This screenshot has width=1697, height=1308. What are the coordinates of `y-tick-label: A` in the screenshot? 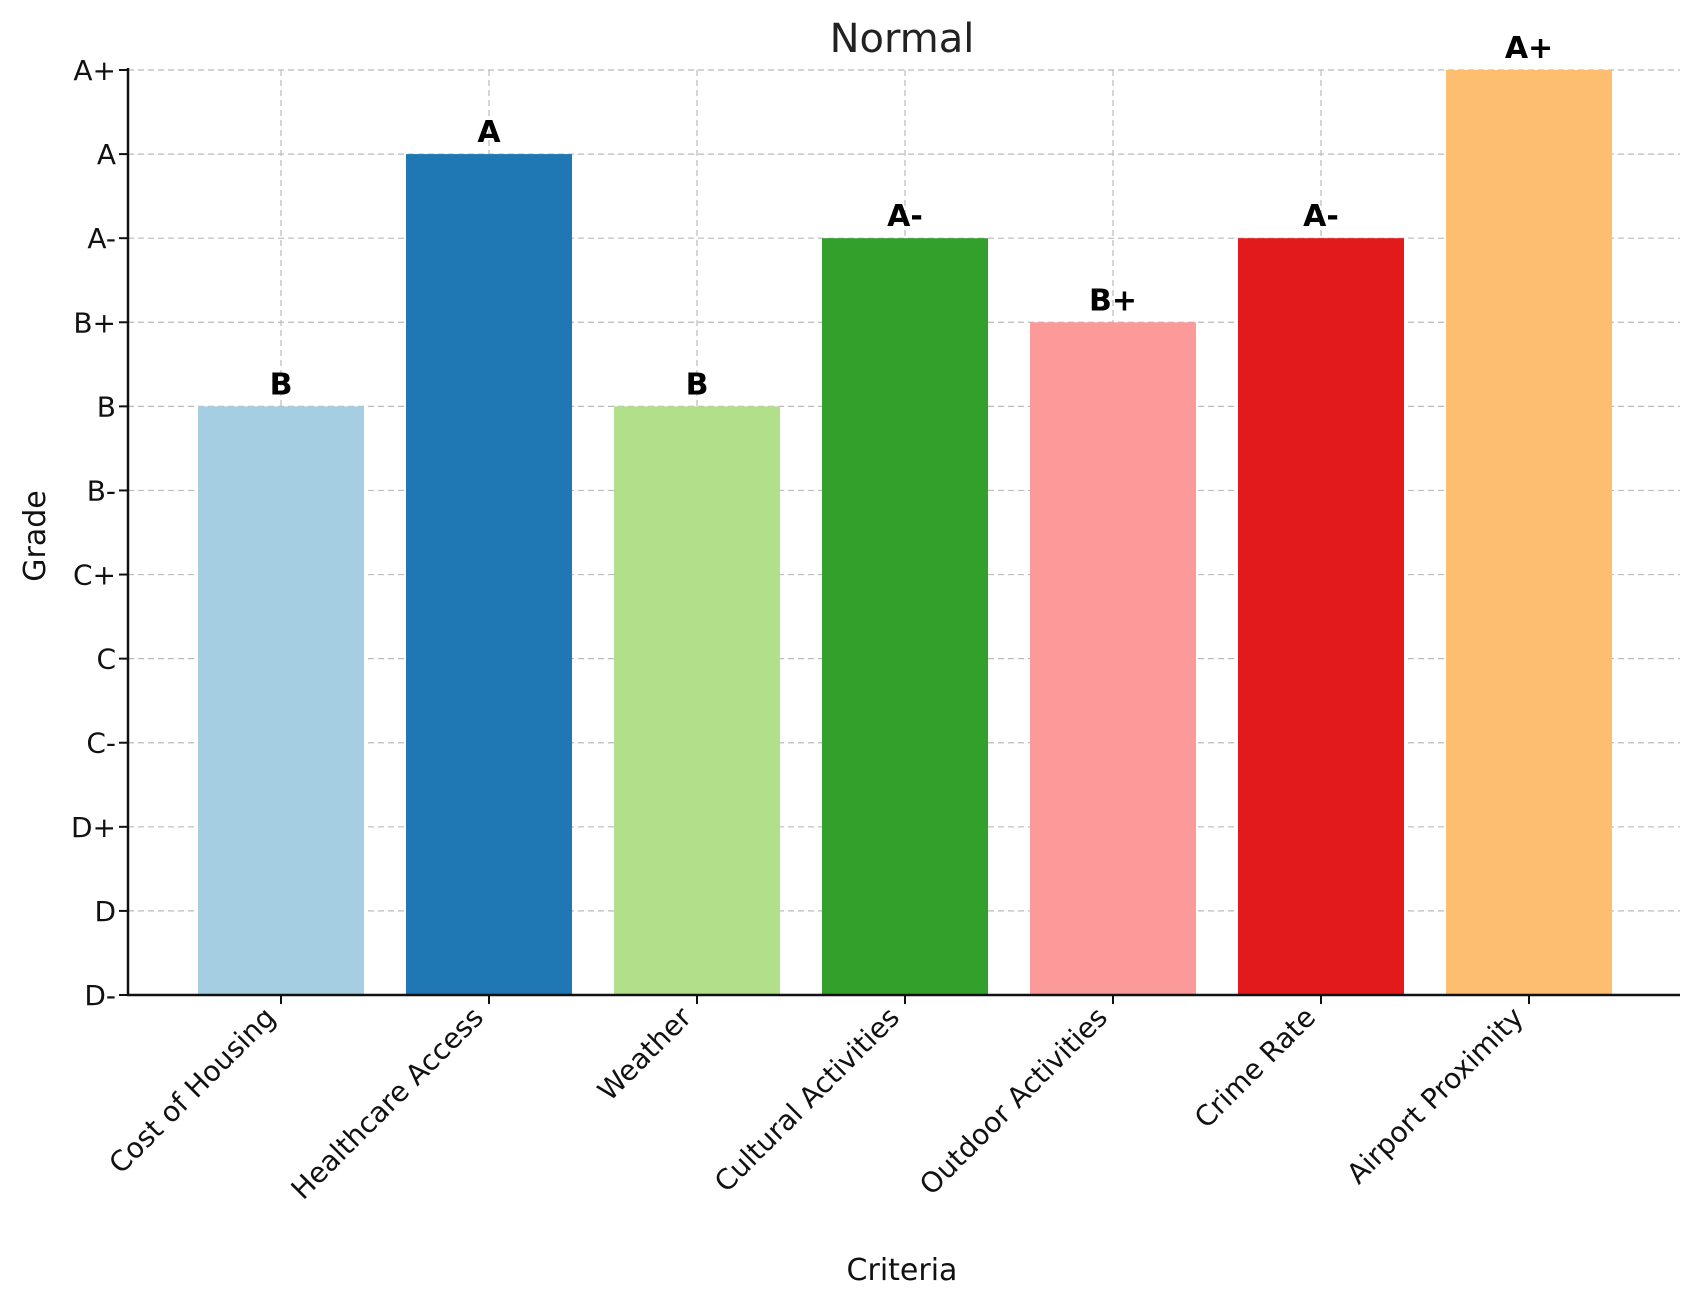 It's located at (106, 154).